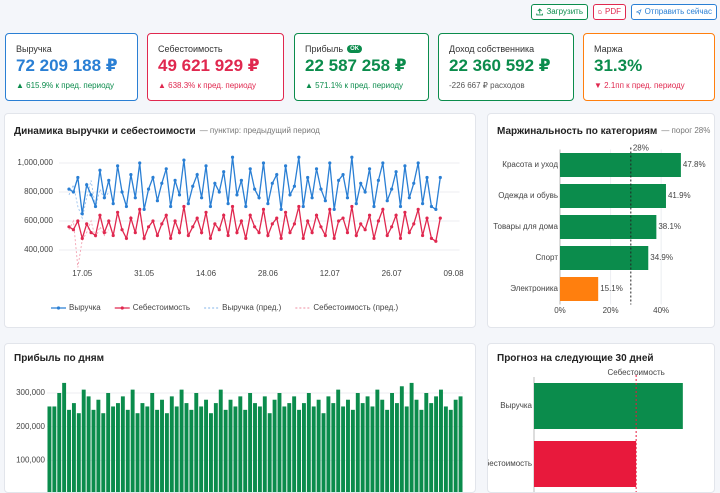  Describe the element at coordinates (608, 49) in the screenshot. I see `kpi-label: Маржа` at that location.